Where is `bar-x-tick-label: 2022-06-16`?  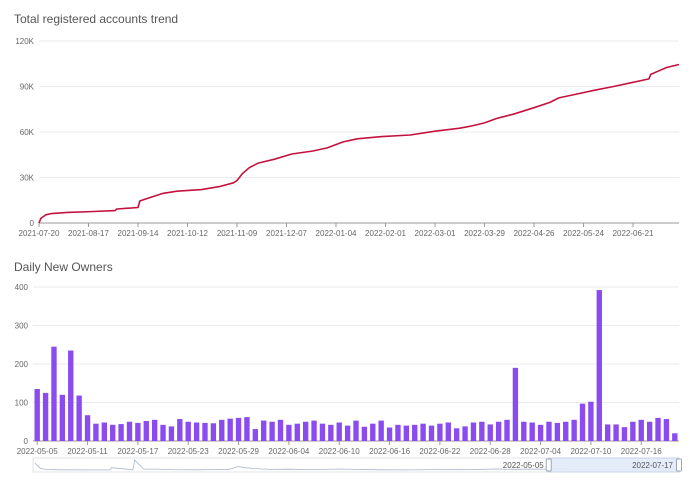 bar-x-tick-label: 2022-06-16 is located at coordinates (389, 451).